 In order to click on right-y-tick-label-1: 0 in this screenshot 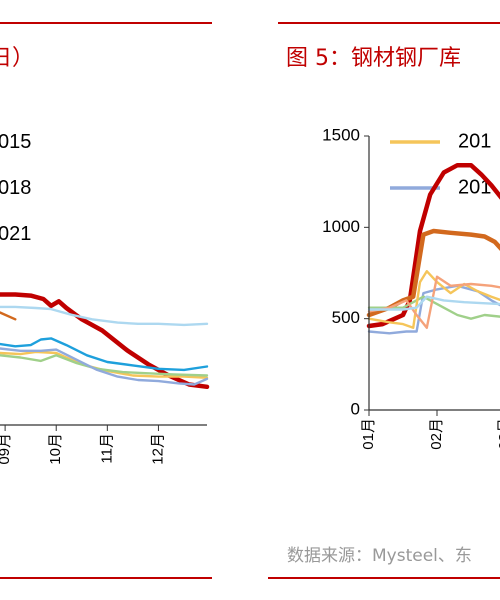, I will do `click(355, 408)`.